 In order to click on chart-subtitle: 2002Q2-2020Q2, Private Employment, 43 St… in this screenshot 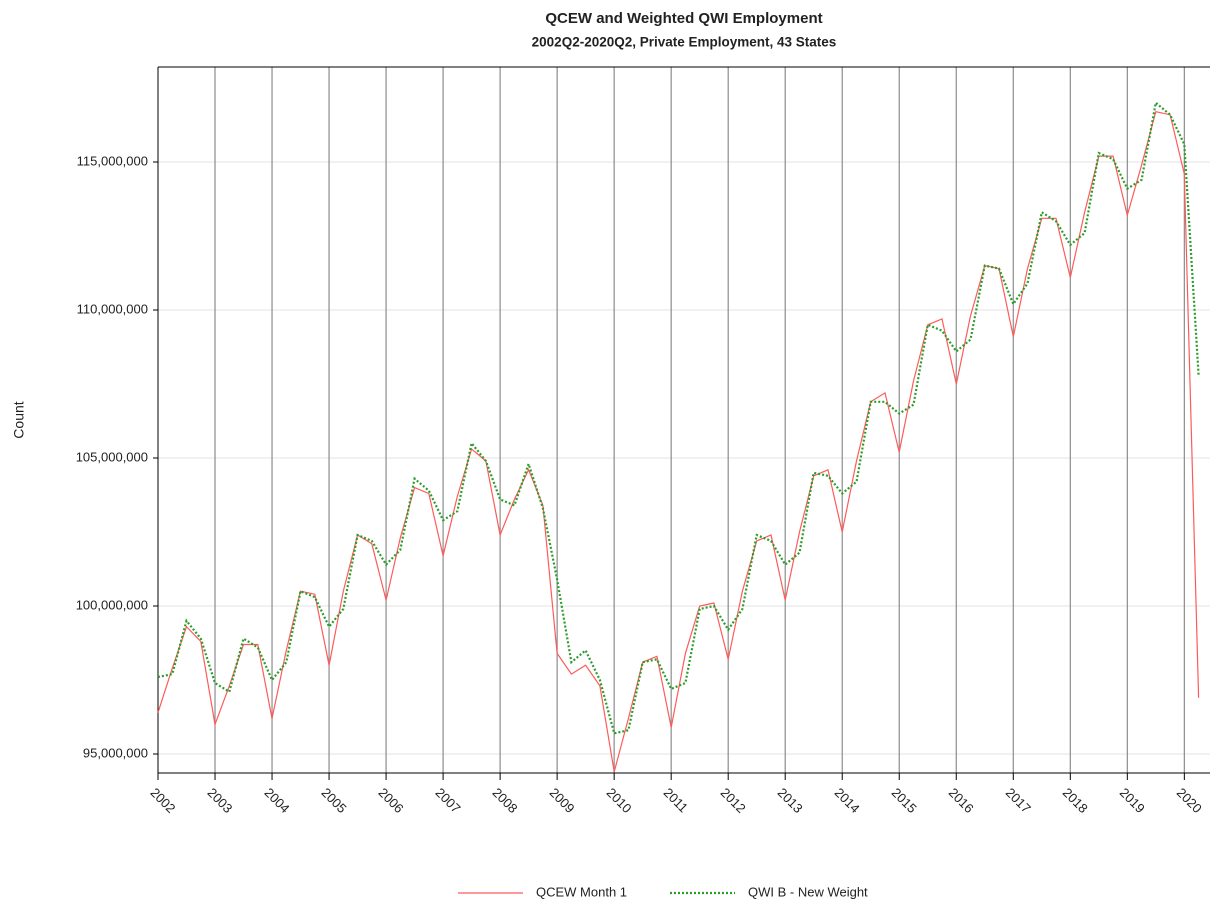, I will do `click(684, 42)`.